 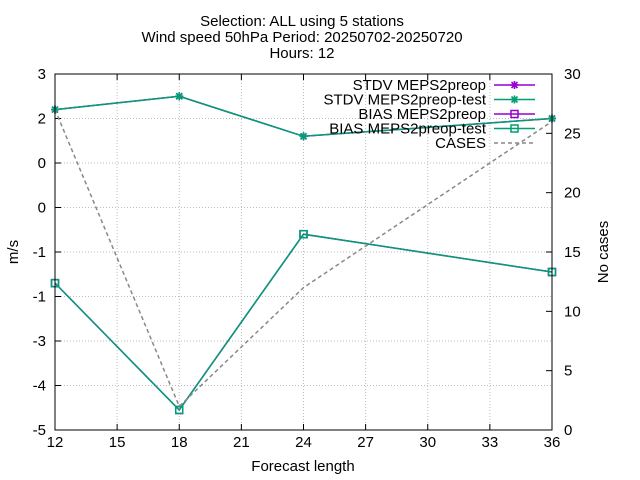 I want to click on x-tick-label: 18, so click(x=179, y=442).